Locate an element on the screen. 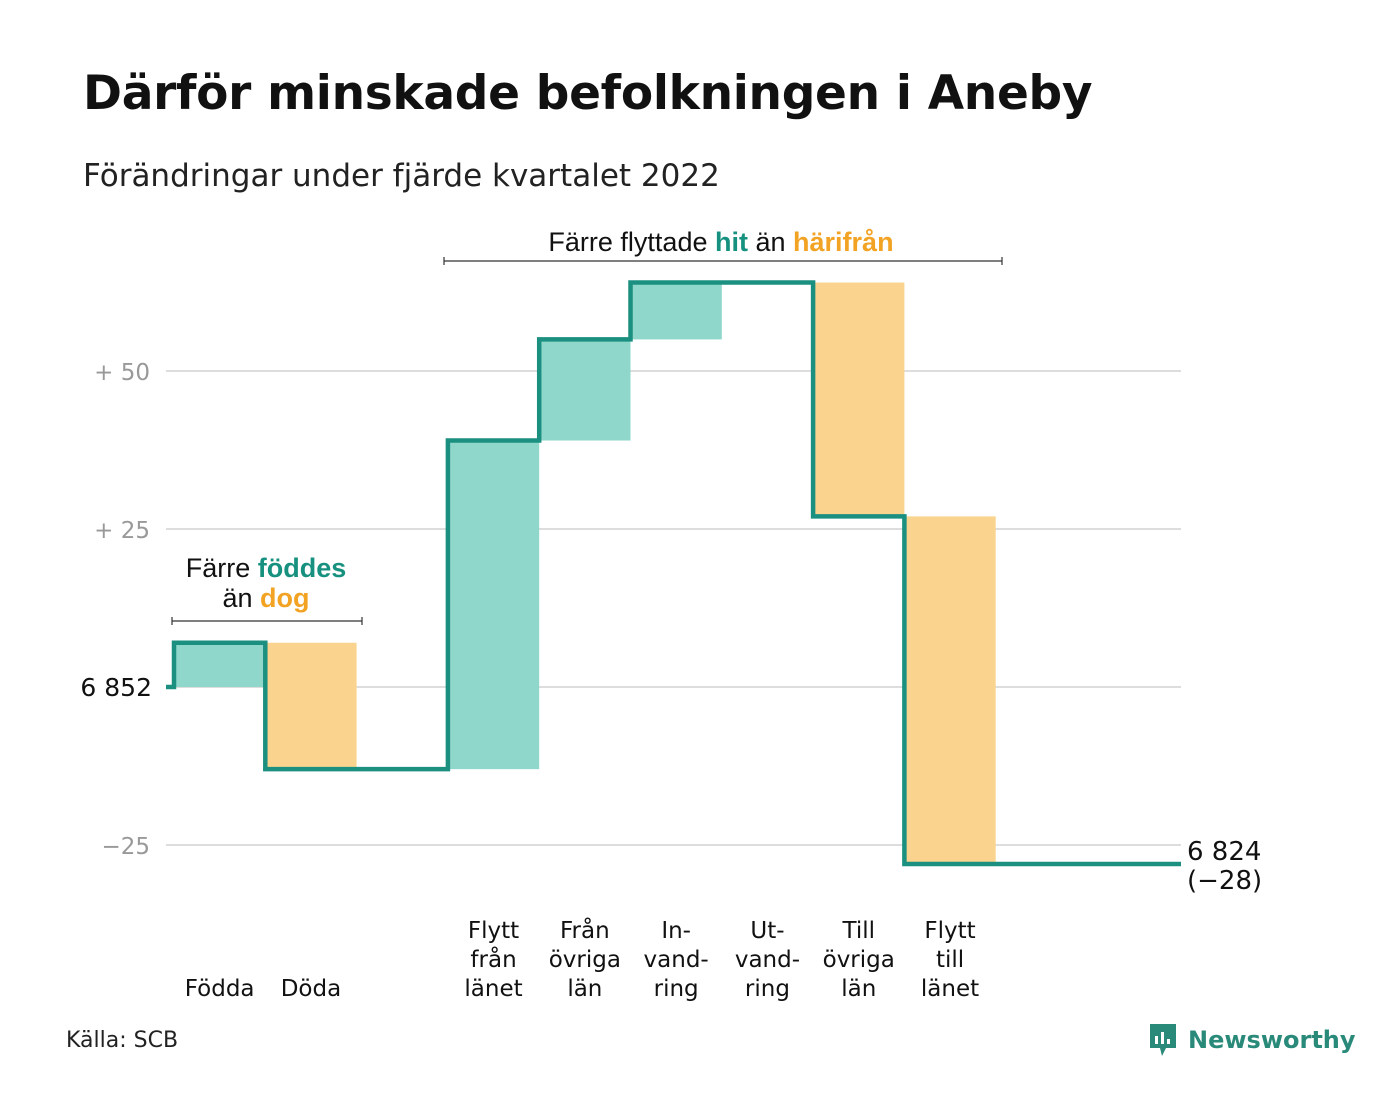  svg-text: än dog is located at coordinates (265, 598).